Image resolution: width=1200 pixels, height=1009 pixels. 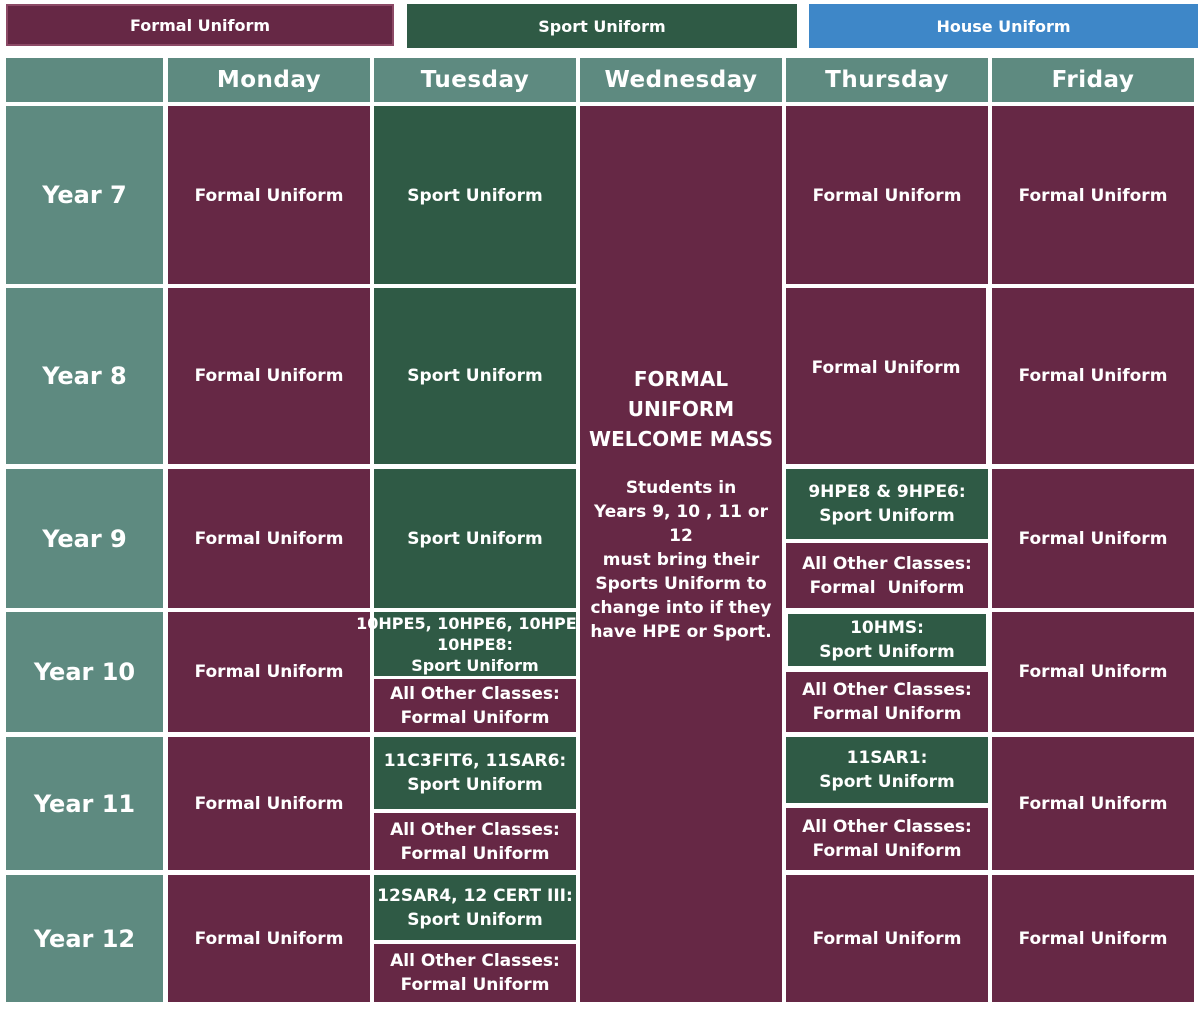 I want to click on row-label-year-12: Year 12, so click(x=84, y=938).